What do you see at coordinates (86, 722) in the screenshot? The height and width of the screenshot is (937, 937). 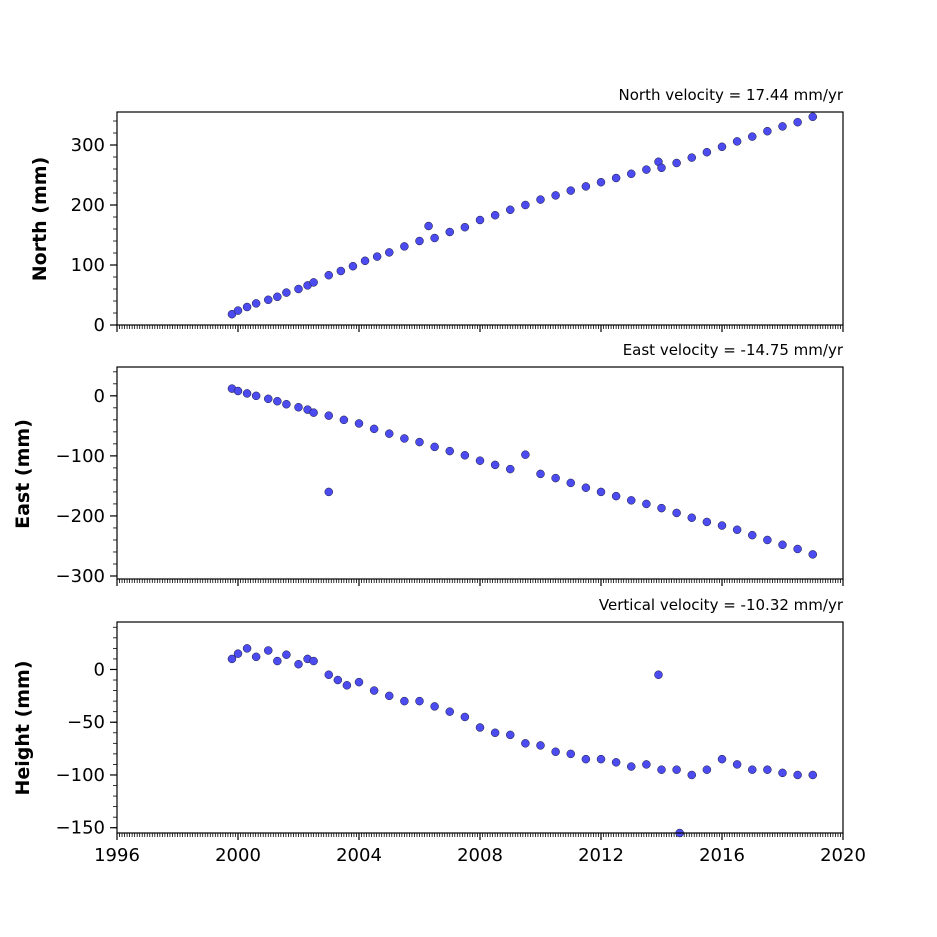 I see `y-tick-label: −50` at bounding box center [86, 722].